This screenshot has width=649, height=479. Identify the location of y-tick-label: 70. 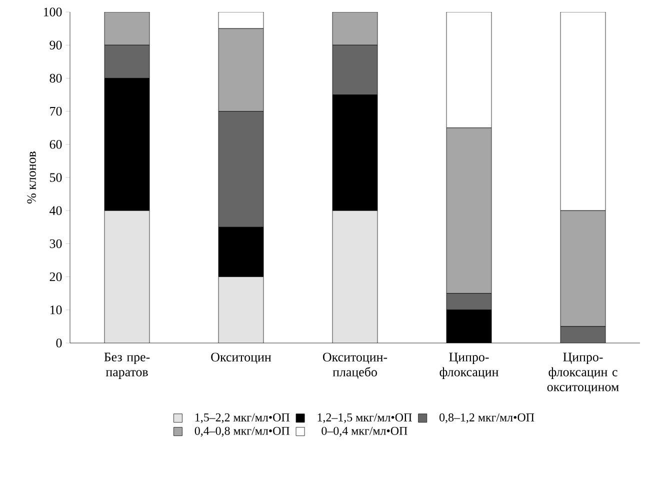
(56, 111).